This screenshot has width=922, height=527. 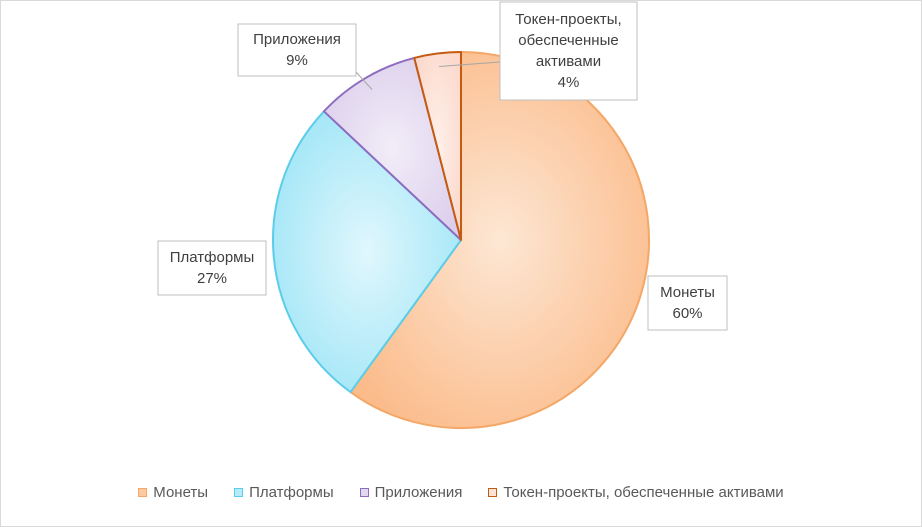 What do you see at coordinates (364, 80) in the screenshot?
I see `leader-line-apps` at bounding box center [364, 80].